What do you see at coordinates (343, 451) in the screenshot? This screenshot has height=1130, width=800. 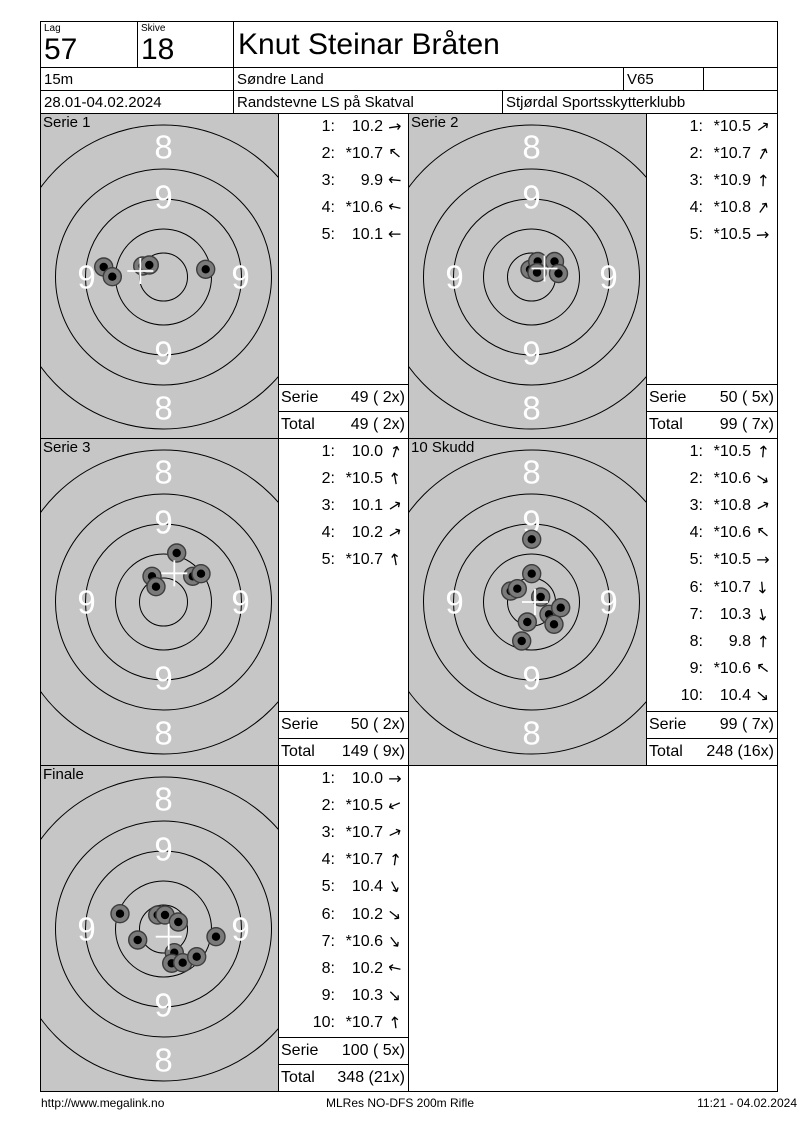 I see `shot-row: 1: 10.0 →` at bounding box center [343, 451].